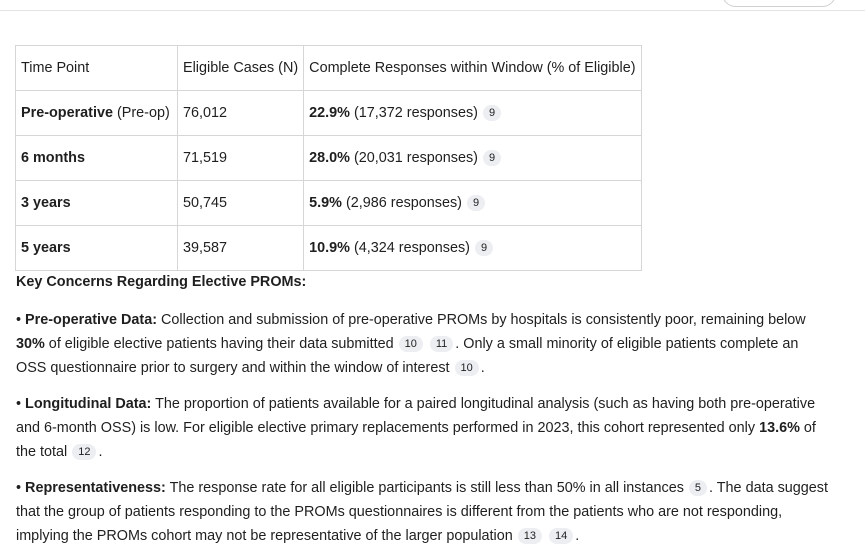  I want to click on divider, so click(432, 10).